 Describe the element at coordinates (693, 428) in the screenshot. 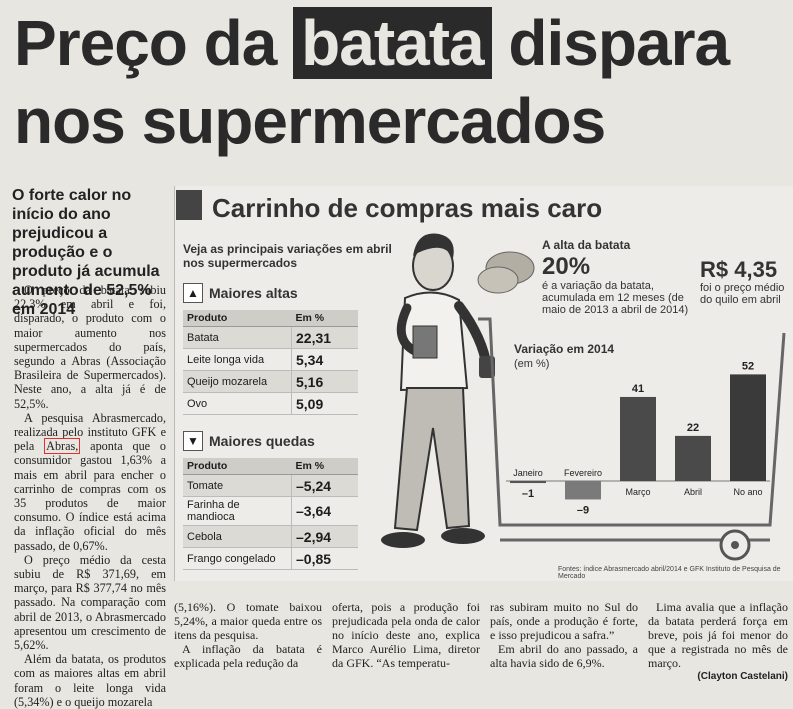

I see `bar-value-label: 22` at that location.